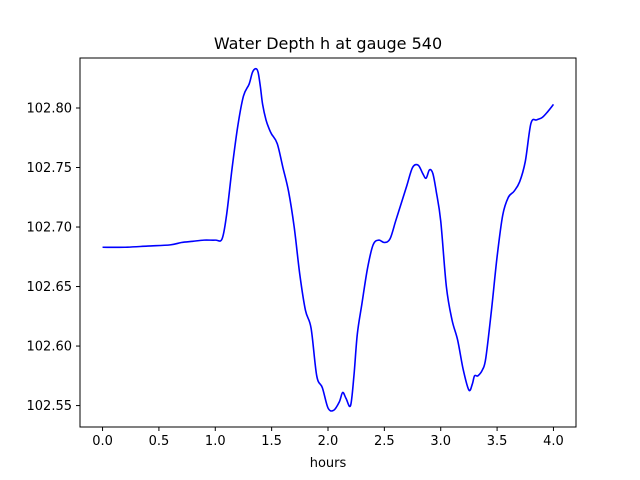  I want to click on x-tick-label: 2.5, so click(384, 441).